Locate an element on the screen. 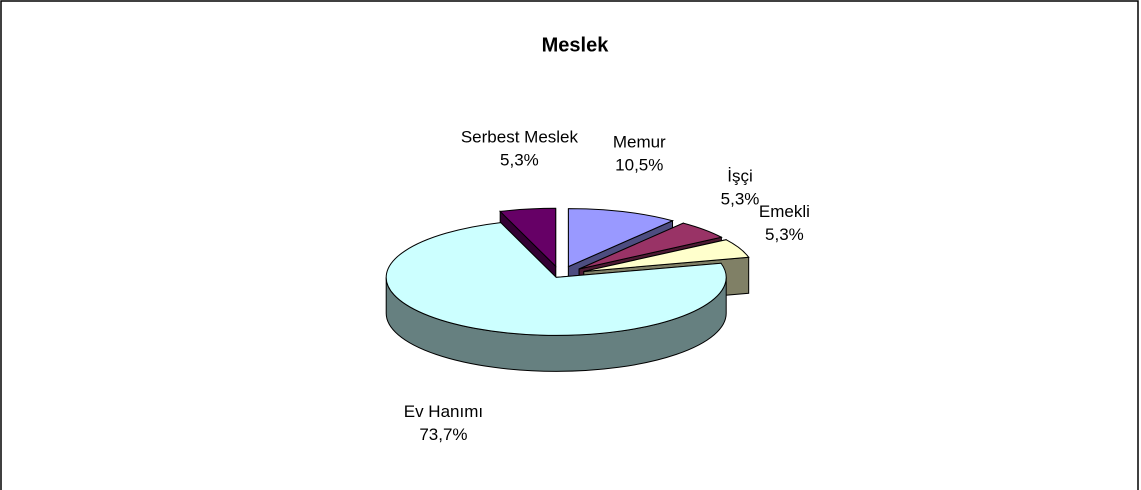 This screenshot has height=490, width=1141. data-label-name: Ev Hanımı is located at coordinates (443, 411).